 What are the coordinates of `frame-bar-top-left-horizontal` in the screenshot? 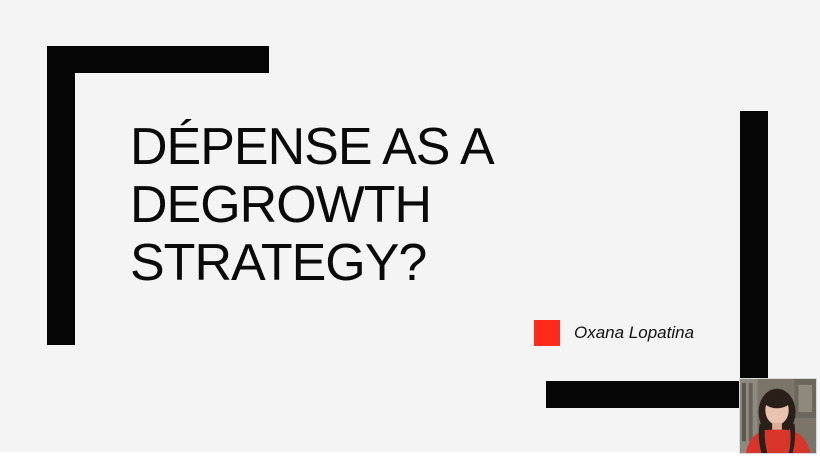 It's located at (158, 59).